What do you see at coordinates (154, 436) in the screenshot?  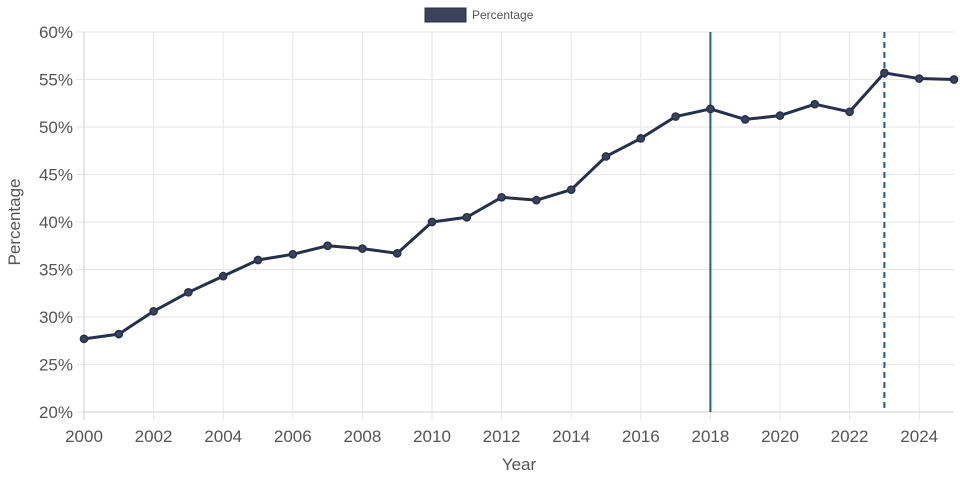 I see `x-tick-label: 2002` at bounding box center [154, 436].